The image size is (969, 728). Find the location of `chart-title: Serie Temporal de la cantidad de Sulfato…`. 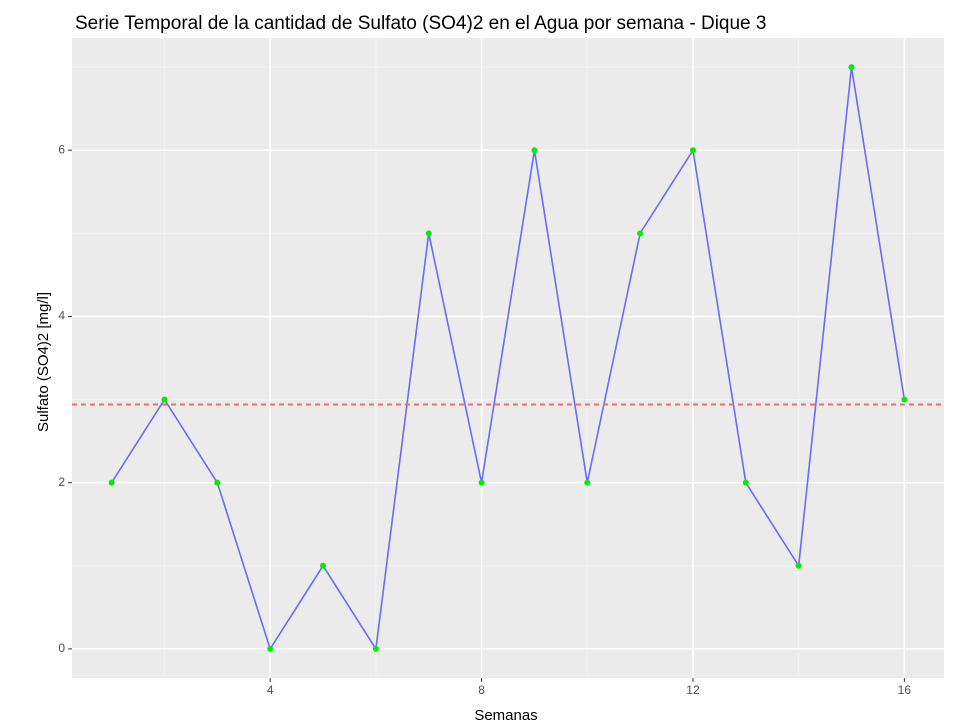

chart-title: Serie Temporal de la cantidad de Sulfato… is located at coordinates (420, 23).